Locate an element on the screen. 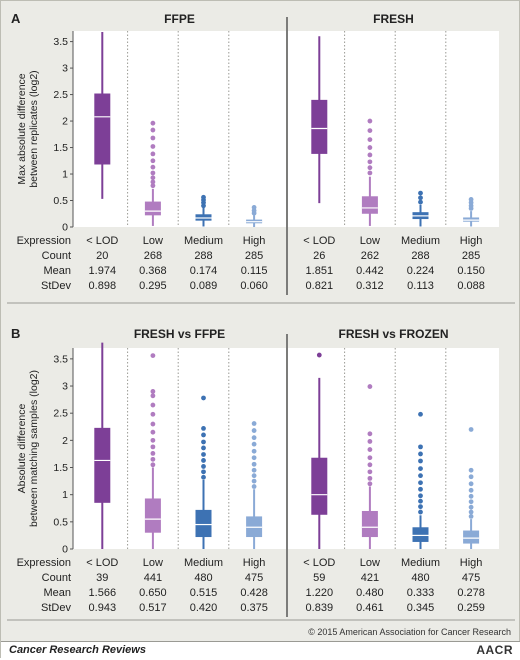 This screenshot has height=660, width=520. stats-cell: 0.174 is located at coordinates (204, 271).